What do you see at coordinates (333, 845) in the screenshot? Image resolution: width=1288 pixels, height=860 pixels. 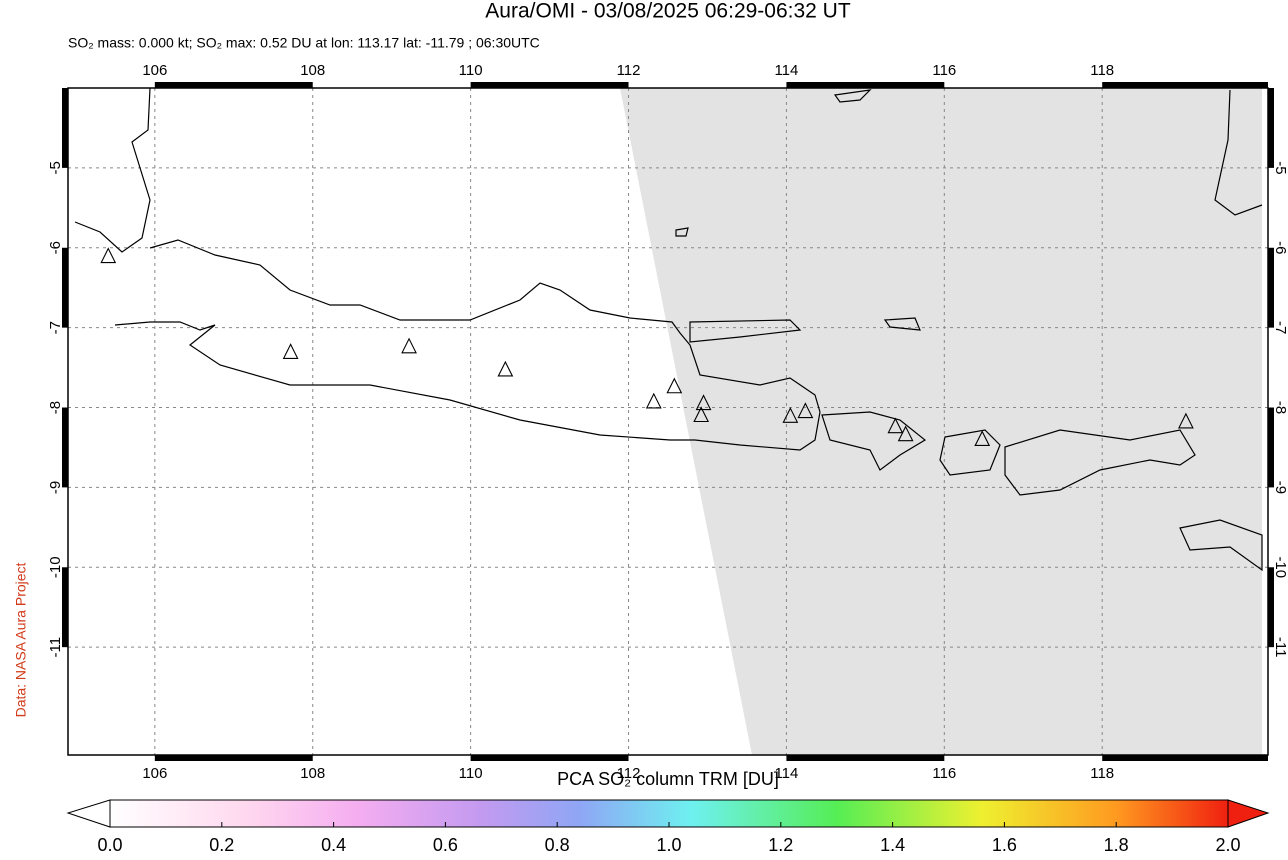 I see `colorbar-tick-label: 0.4` at bounding box center [333, 845].